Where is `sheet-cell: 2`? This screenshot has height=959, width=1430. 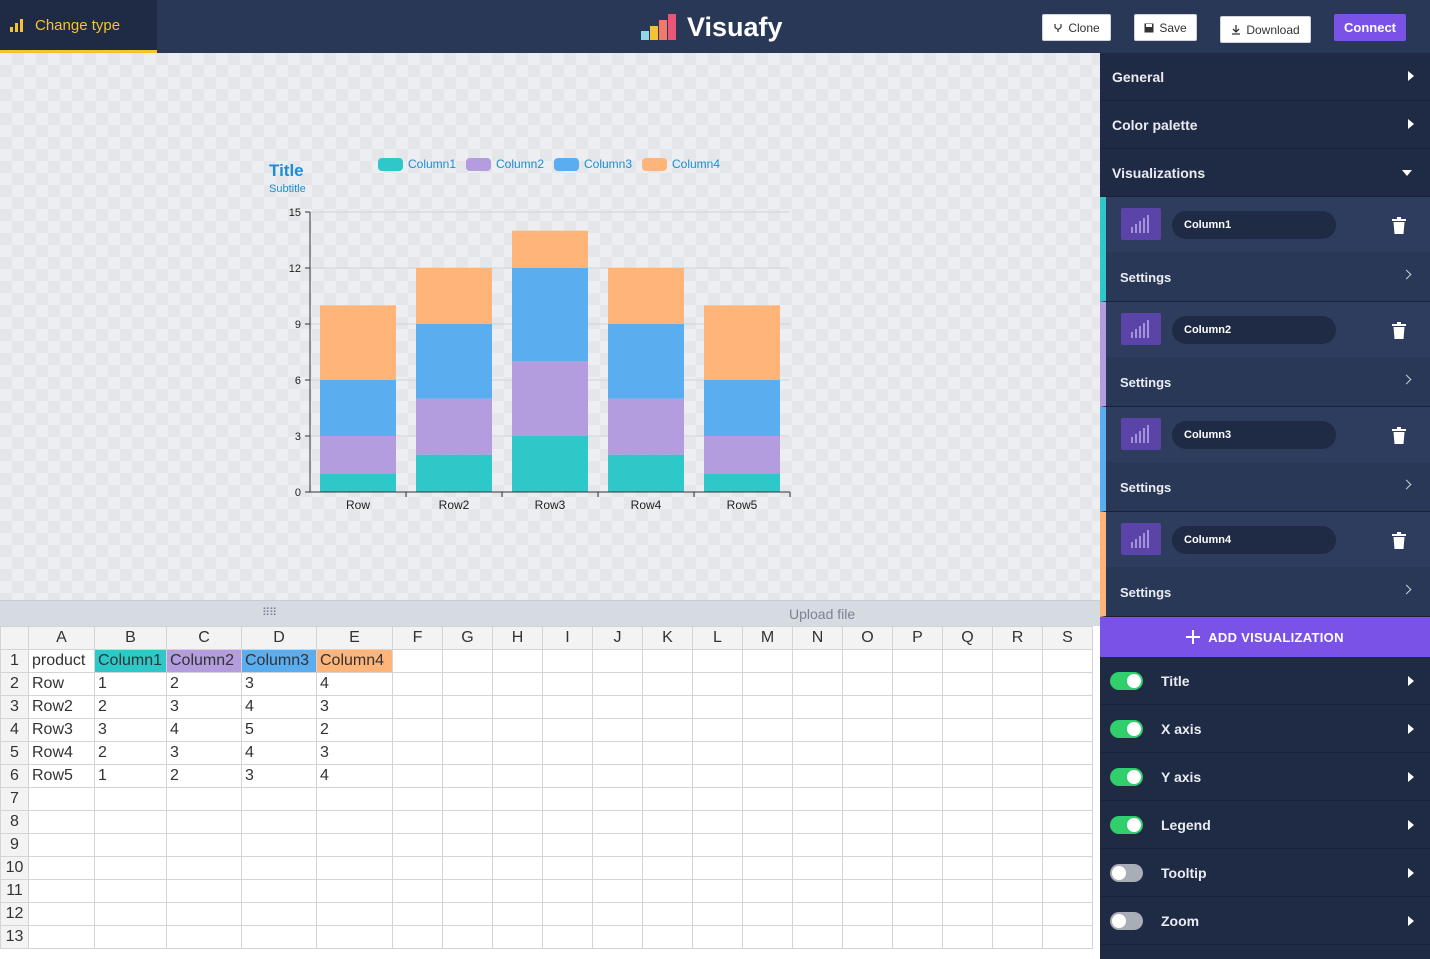
sheet-cell: 2 is located at coordinates (204, 684).